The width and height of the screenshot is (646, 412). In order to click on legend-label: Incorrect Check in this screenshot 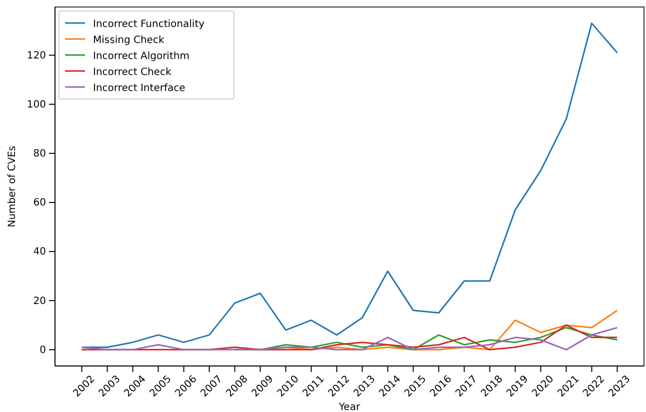, I will do `click(132, 72)`.